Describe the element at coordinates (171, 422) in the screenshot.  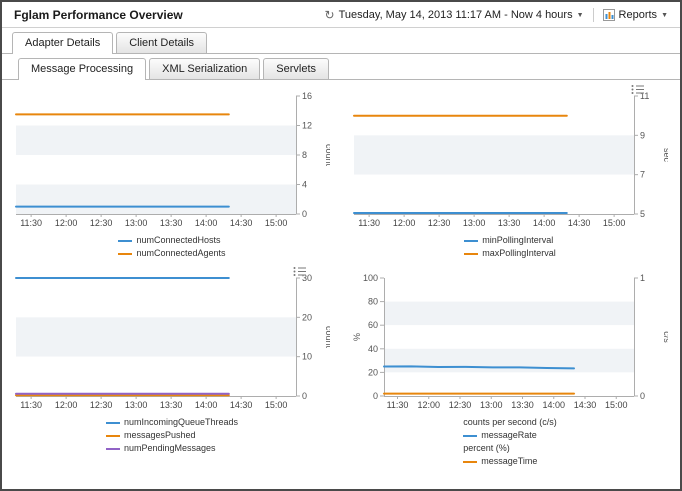
I see `legend-item: numIncomingQueueThreads` at that location.